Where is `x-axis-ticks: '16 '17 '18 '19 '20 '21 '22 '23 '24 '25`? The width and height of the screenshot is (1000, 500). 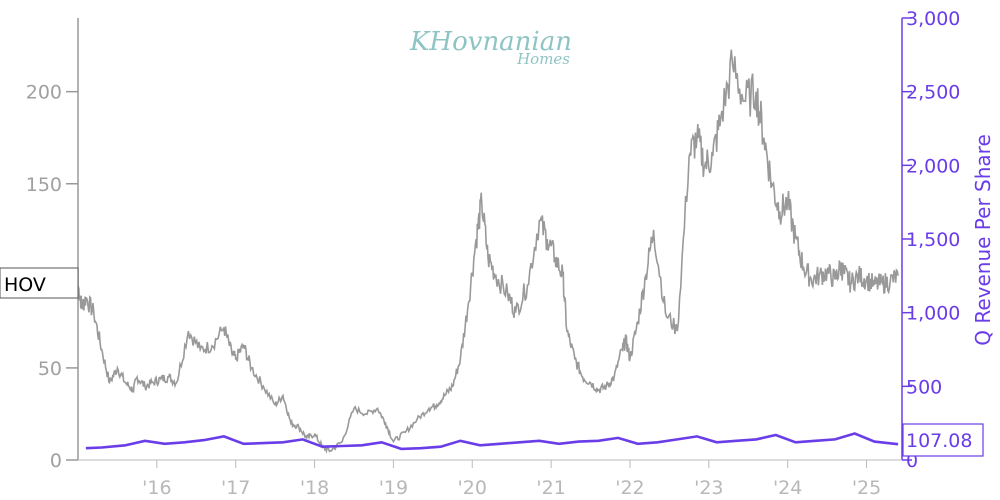 x-axis-ticks: '16 '17 '18 '19 '20 '21 '22 '23 '24 '25 is located at coordinates (511, 479).